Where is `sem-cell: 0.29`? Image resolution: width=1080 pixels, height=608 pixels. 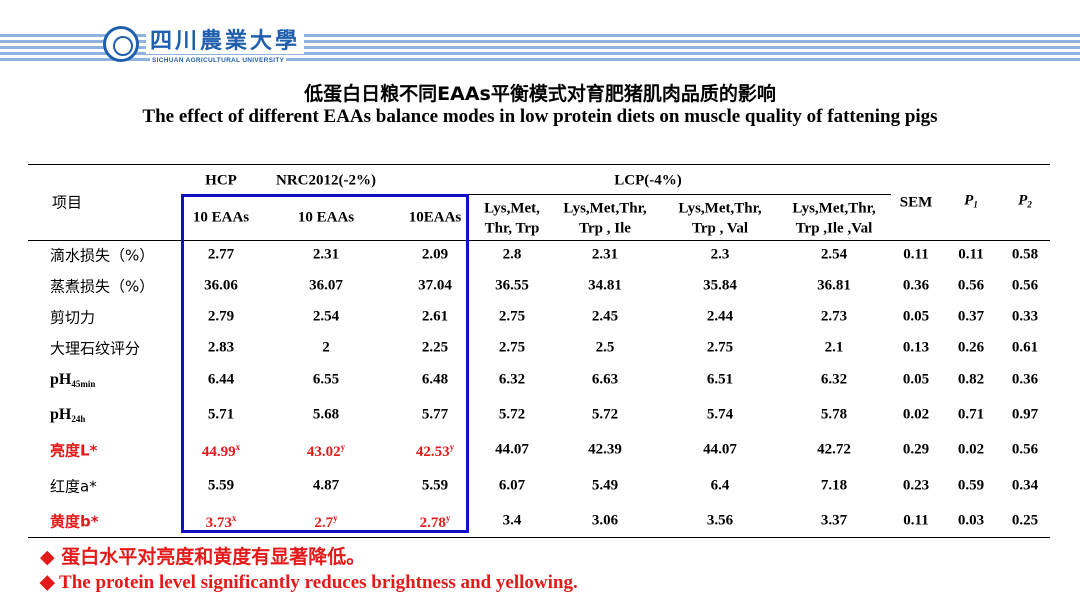
sem-cell: 0.29 is located at coordinates (916, 449).